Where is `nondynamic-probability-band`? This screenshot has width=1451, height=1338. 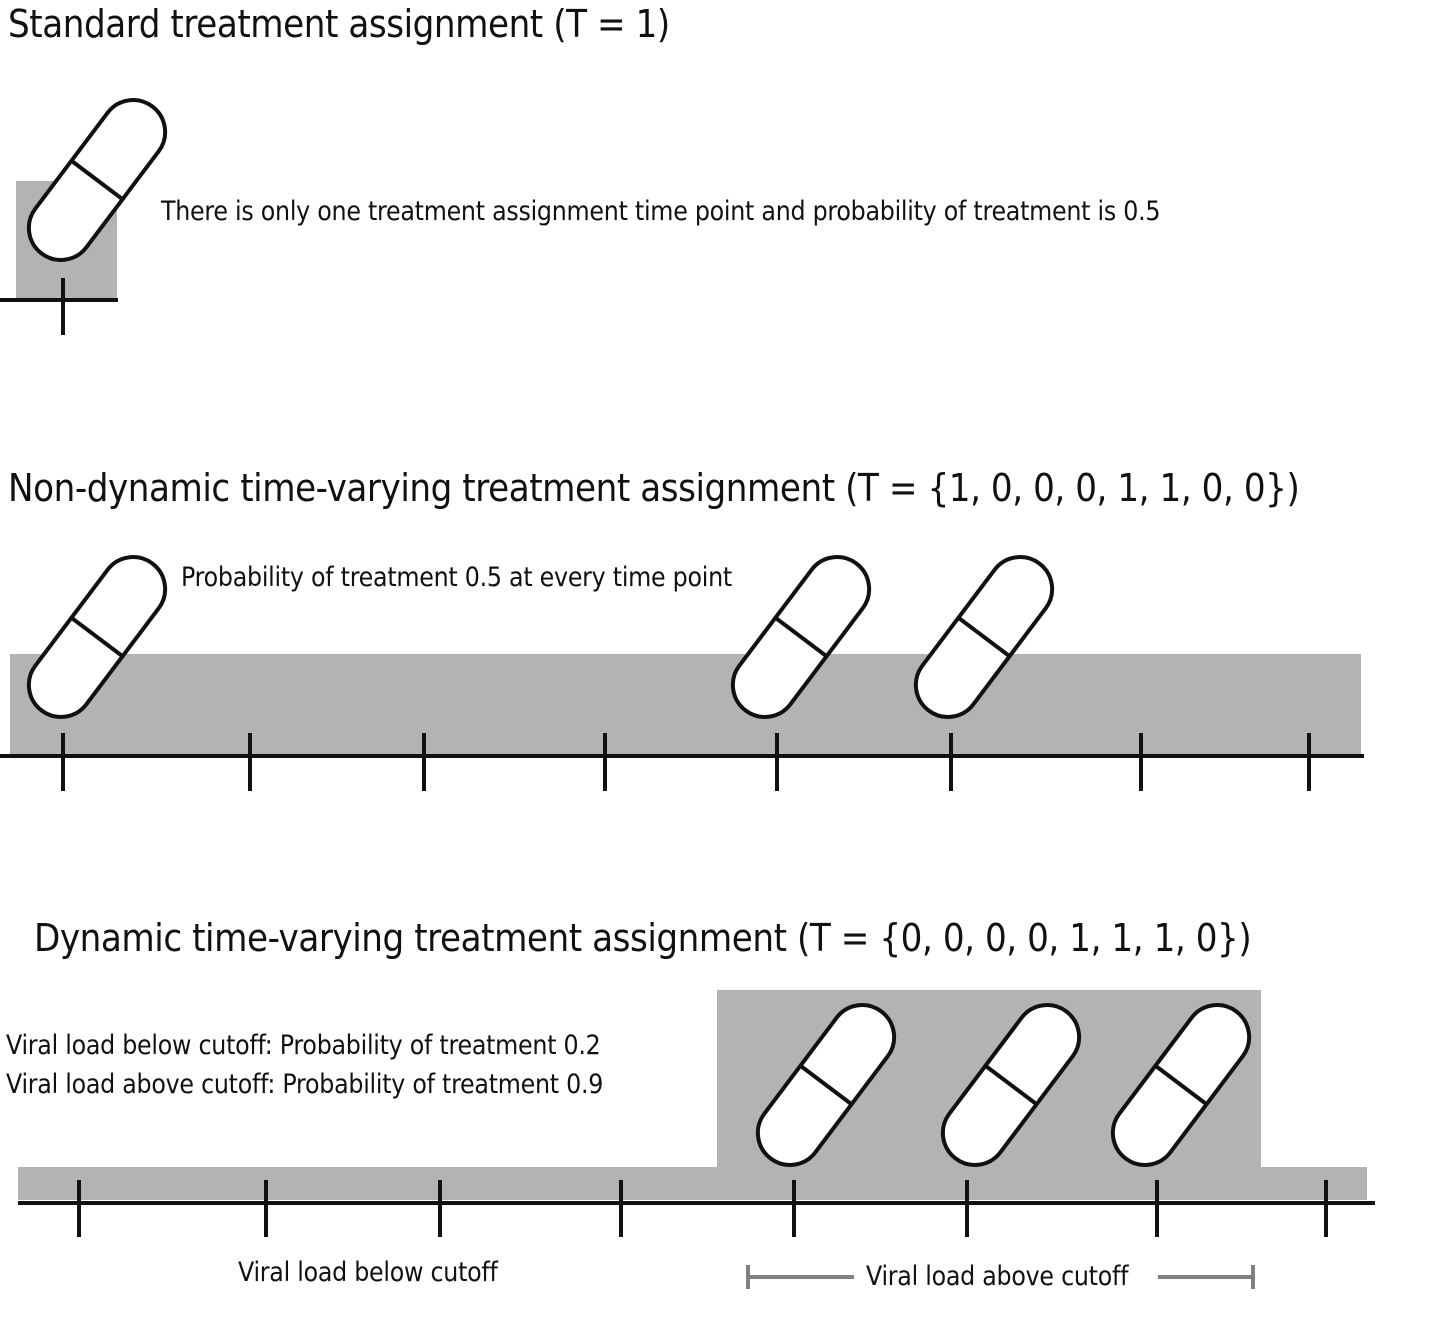 nondynamic-probability-band is located at coordinates (685, 704).